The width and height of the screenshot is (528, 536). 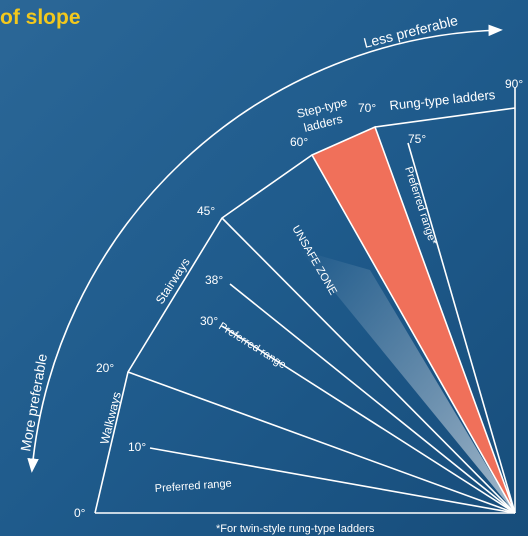 I want to click on angle-label: 30°, so click(x=209, y=321).